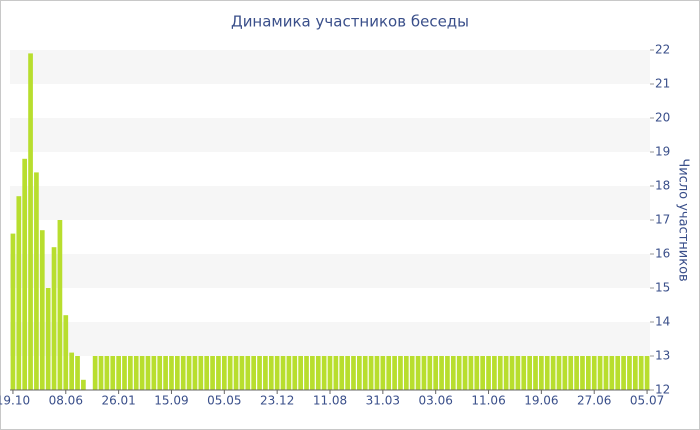 Image resolution: width=700 pixels, height=430 pixels. What do you see at coordinates (118, 401) in the screenshot?
I see `x-tick-label: 26.01` at bounding box center [118, 401].